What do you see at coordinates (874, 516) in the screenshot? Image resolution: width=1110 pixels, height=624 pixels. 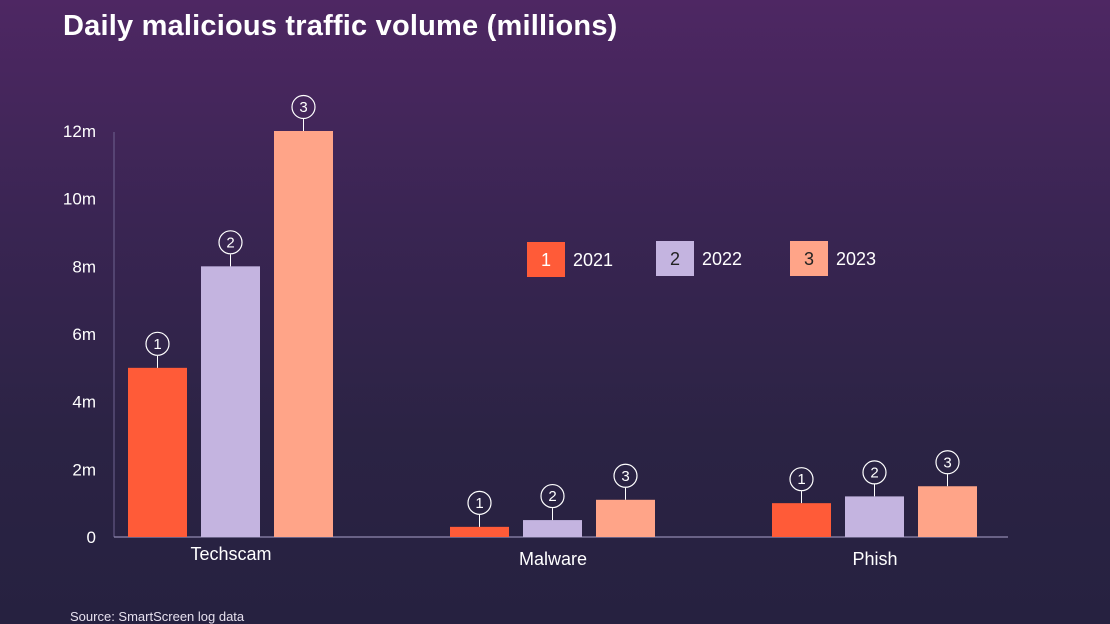 I see `bar-phish-2022` at bounding box center [874, 516].